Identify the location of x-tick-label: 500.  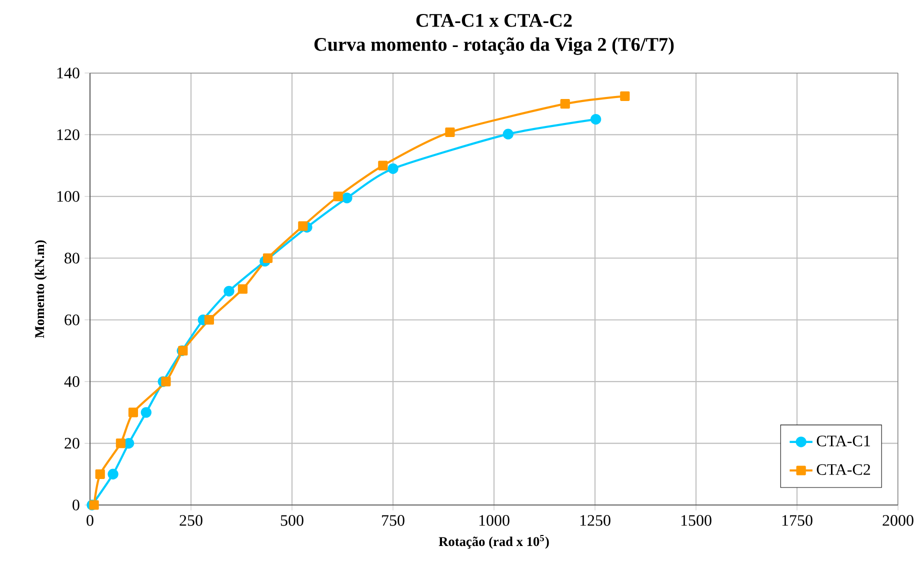
(292, 520).